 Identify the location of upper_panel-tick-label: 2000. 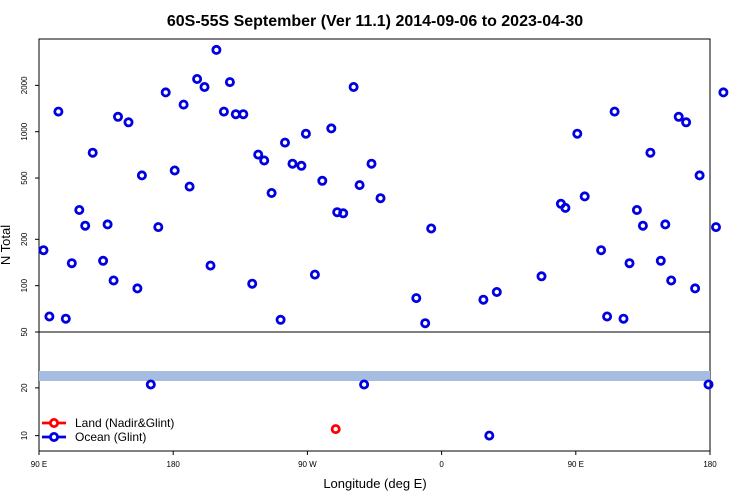
(24, 85).